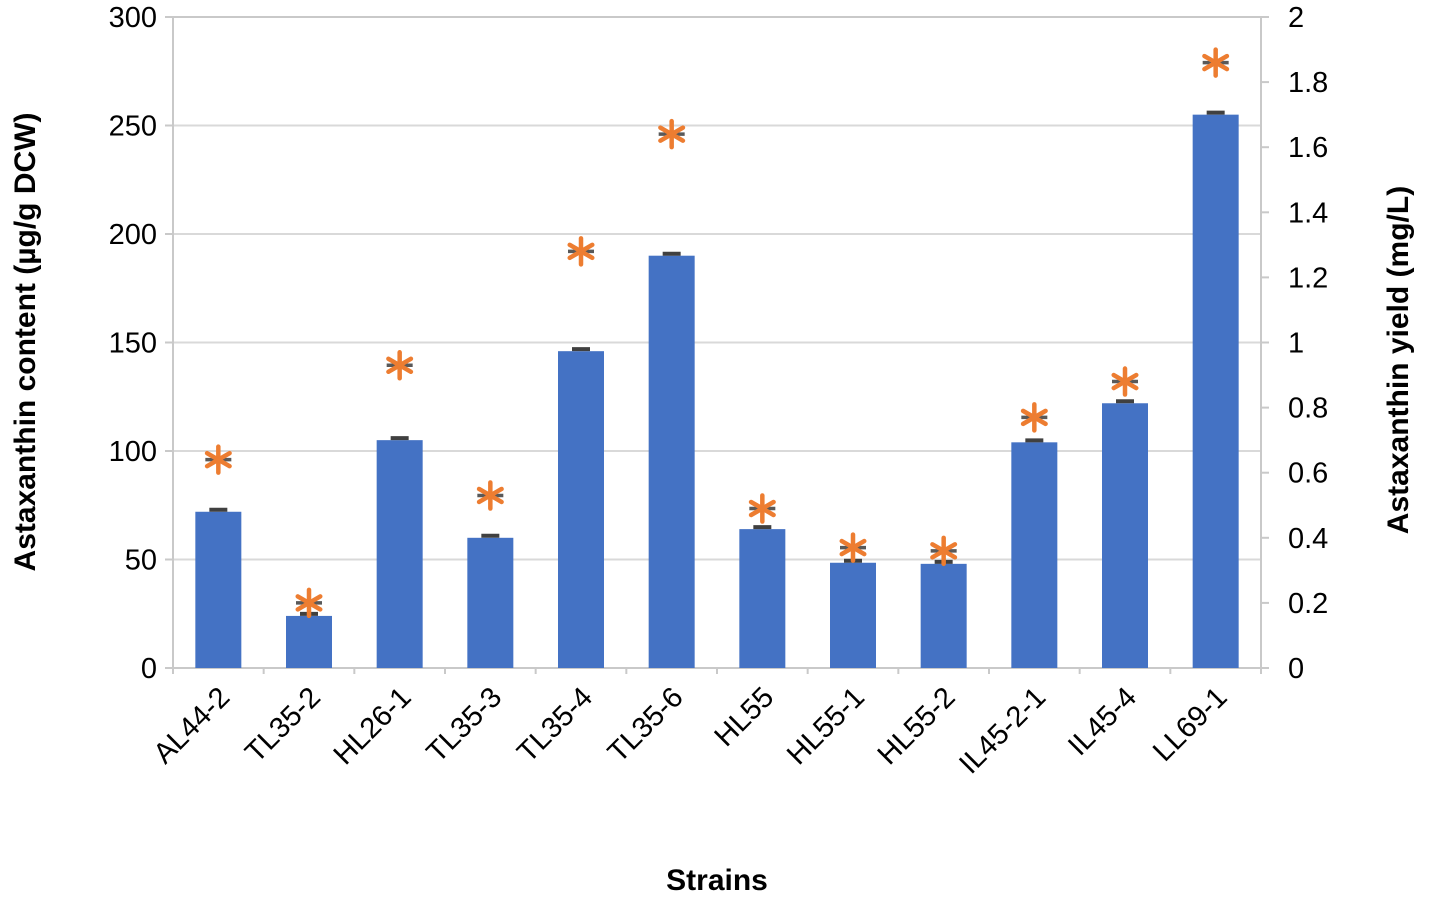 The image size is (1429, 903). What do you see at coordinates (1308, 409) in the screenshot?
I see `right-axis-tick-label: 0.8` at bounding box center [1308, 409].